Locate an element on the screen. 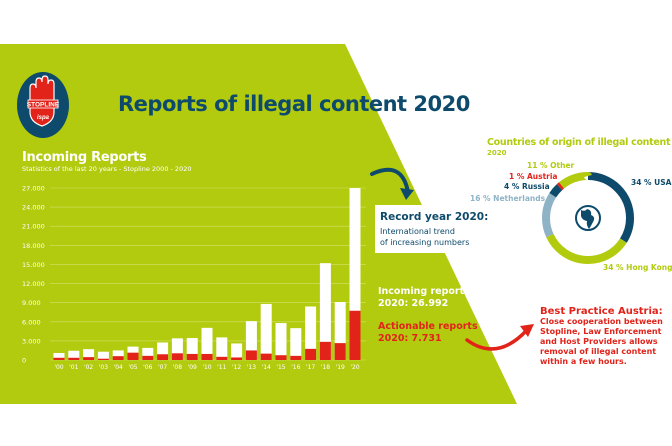 This screenshot has width=672, height=446. actionable-value: 2020: 7.731 is located at coordinates (410, 338).